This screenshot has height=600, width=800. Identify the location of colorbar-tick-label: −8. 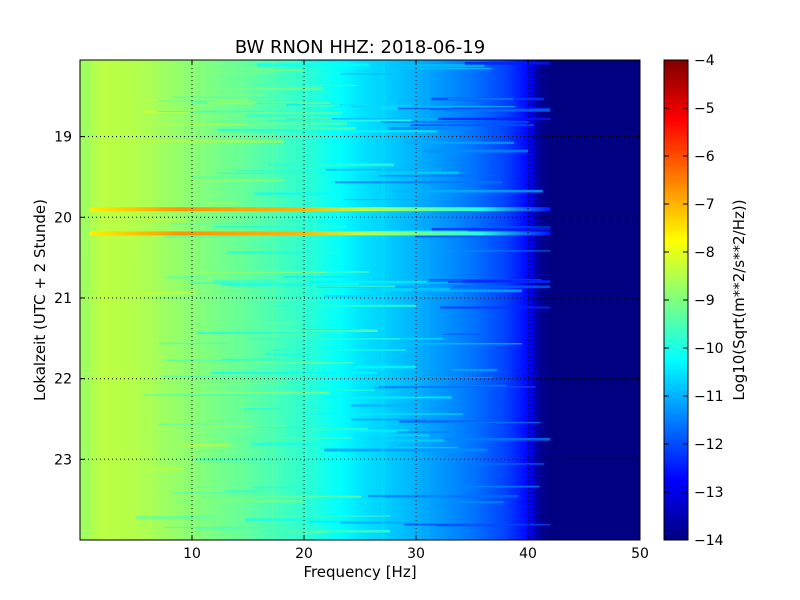
(704, 253).